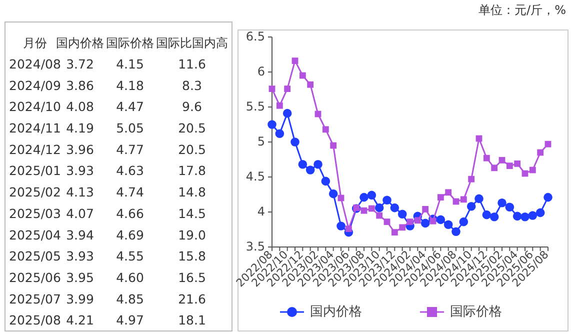  What do you see at coordinates (80, 298) in the screenshot?
I see `text: 3.99` at bounding box center [80, 298].